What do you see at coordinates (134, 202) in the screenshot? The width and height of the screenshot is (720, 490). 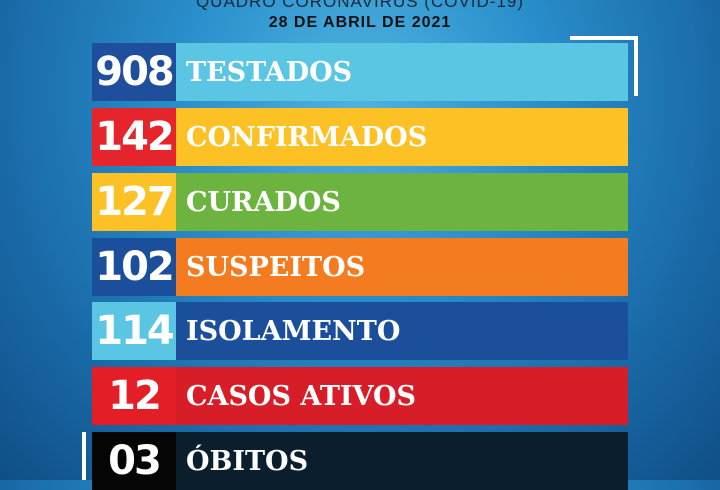 I see `stat-value: 127` at bounding box center [134, 202].